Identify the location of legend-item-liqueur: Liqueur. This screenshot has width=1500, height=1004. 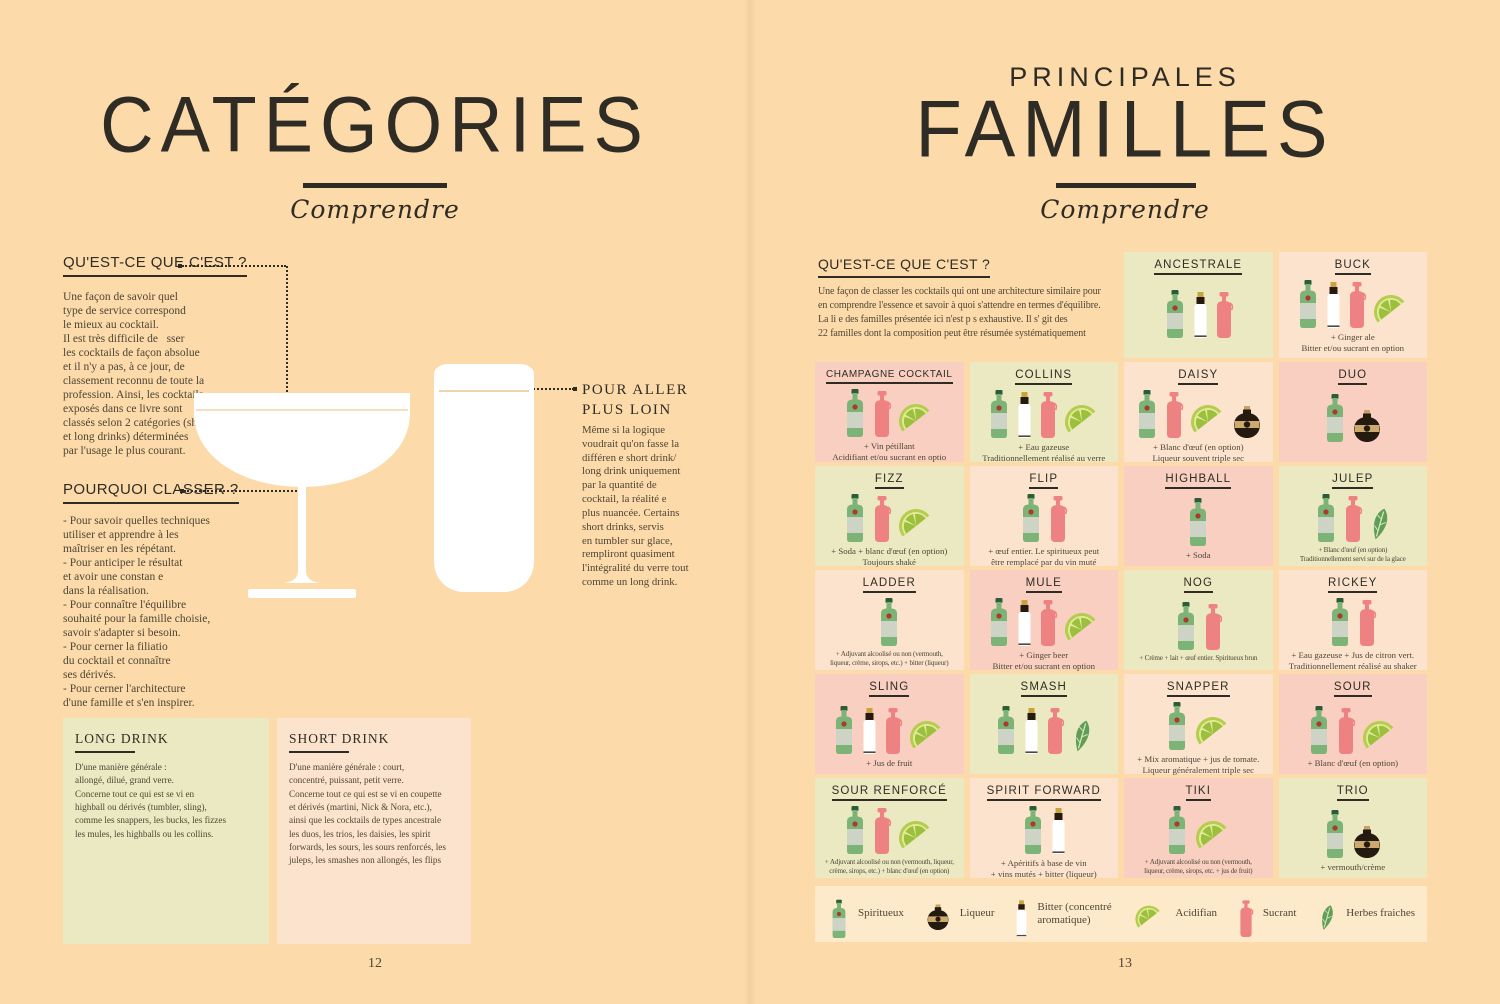
(959, 914).